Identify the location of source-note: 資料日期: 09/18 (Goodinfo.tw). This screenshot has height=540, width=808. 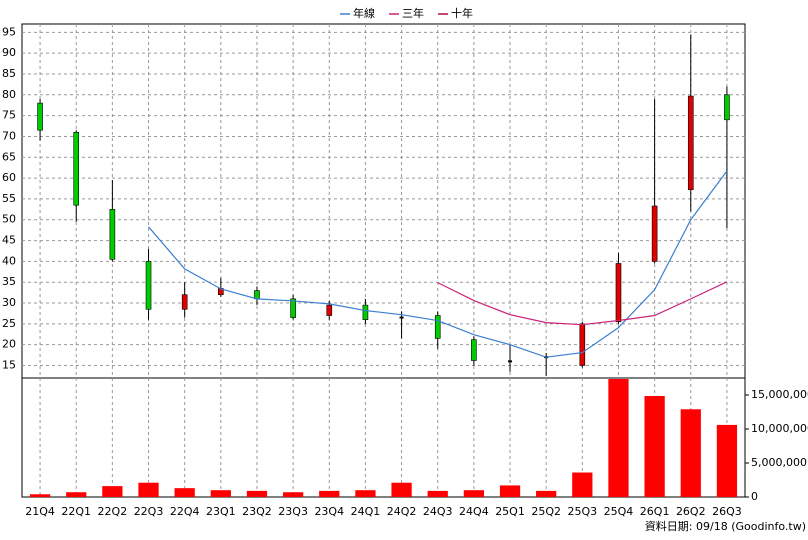
(725, 526).